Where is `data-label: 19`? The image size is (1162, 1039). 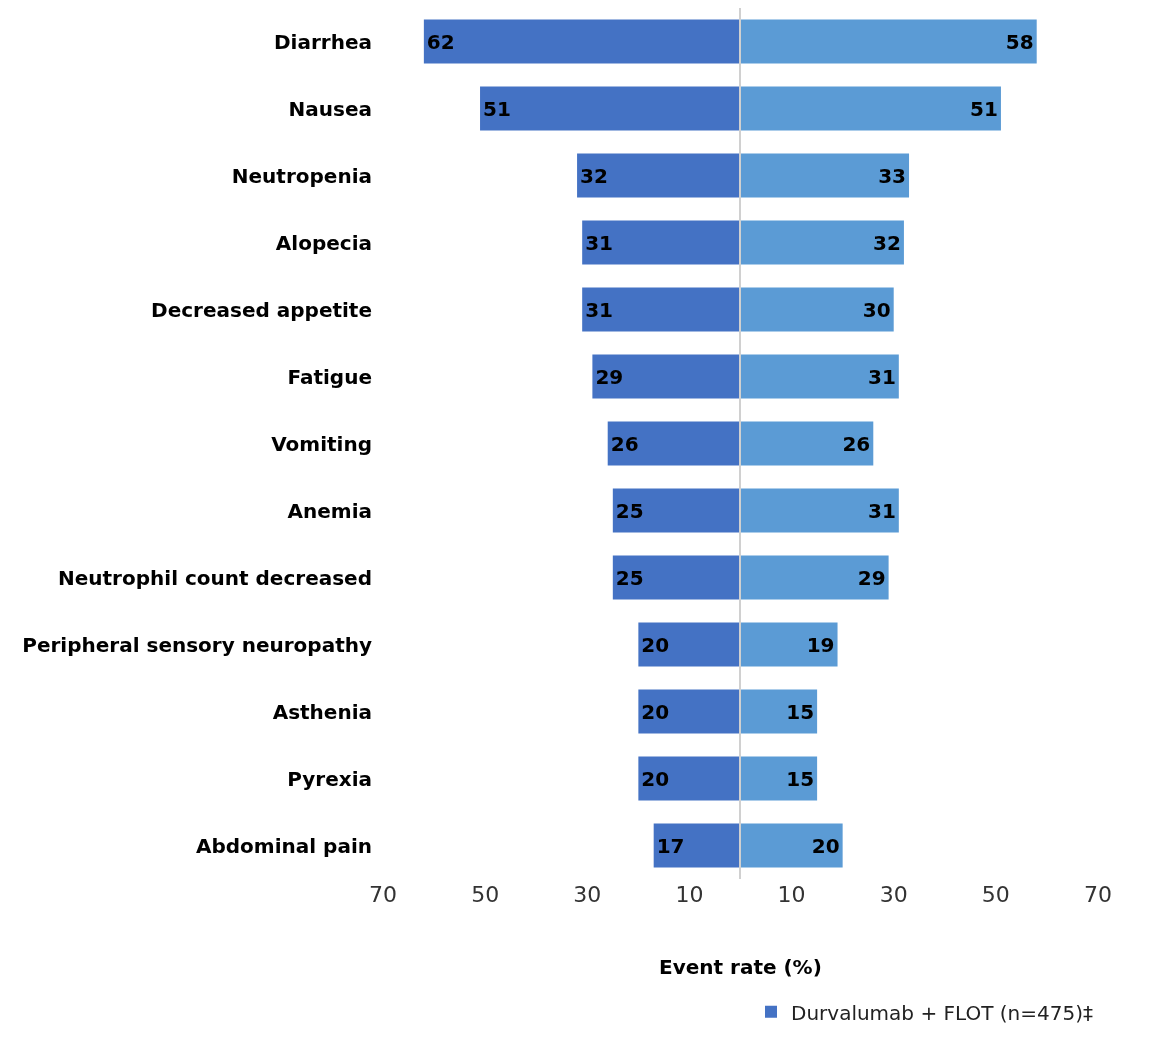
data-label: 19 is located at coordinates (820, 644).